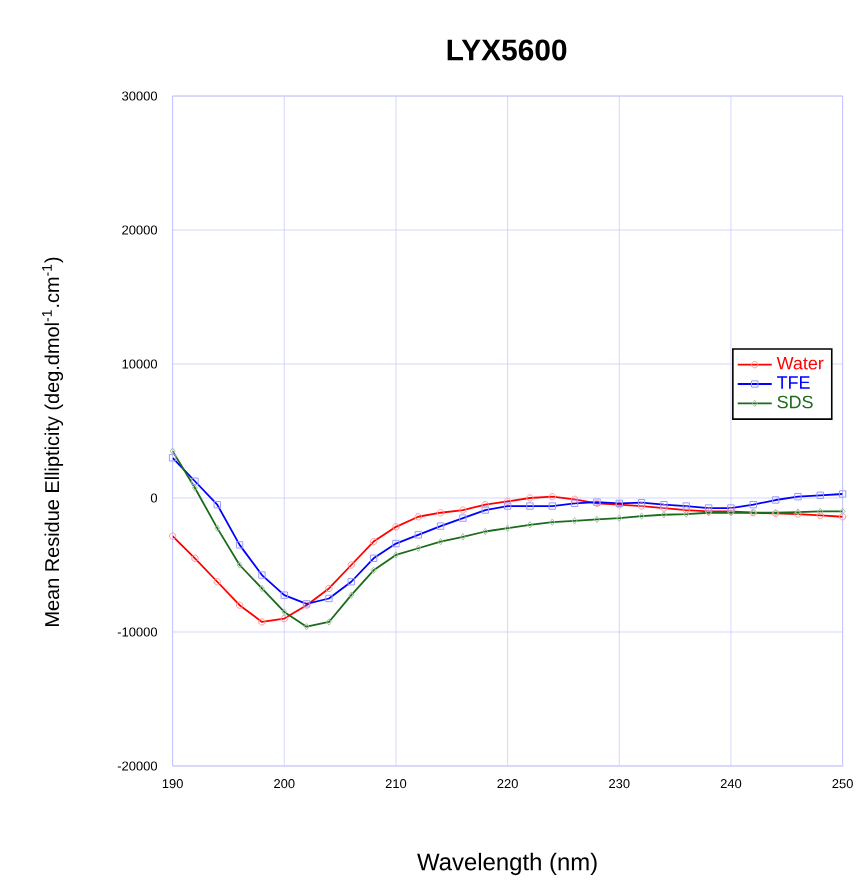  What do you see at coordinates (507, 50) in the screenshot?
I see `chart-title: LYX5600` at bounding box center [507, 50].